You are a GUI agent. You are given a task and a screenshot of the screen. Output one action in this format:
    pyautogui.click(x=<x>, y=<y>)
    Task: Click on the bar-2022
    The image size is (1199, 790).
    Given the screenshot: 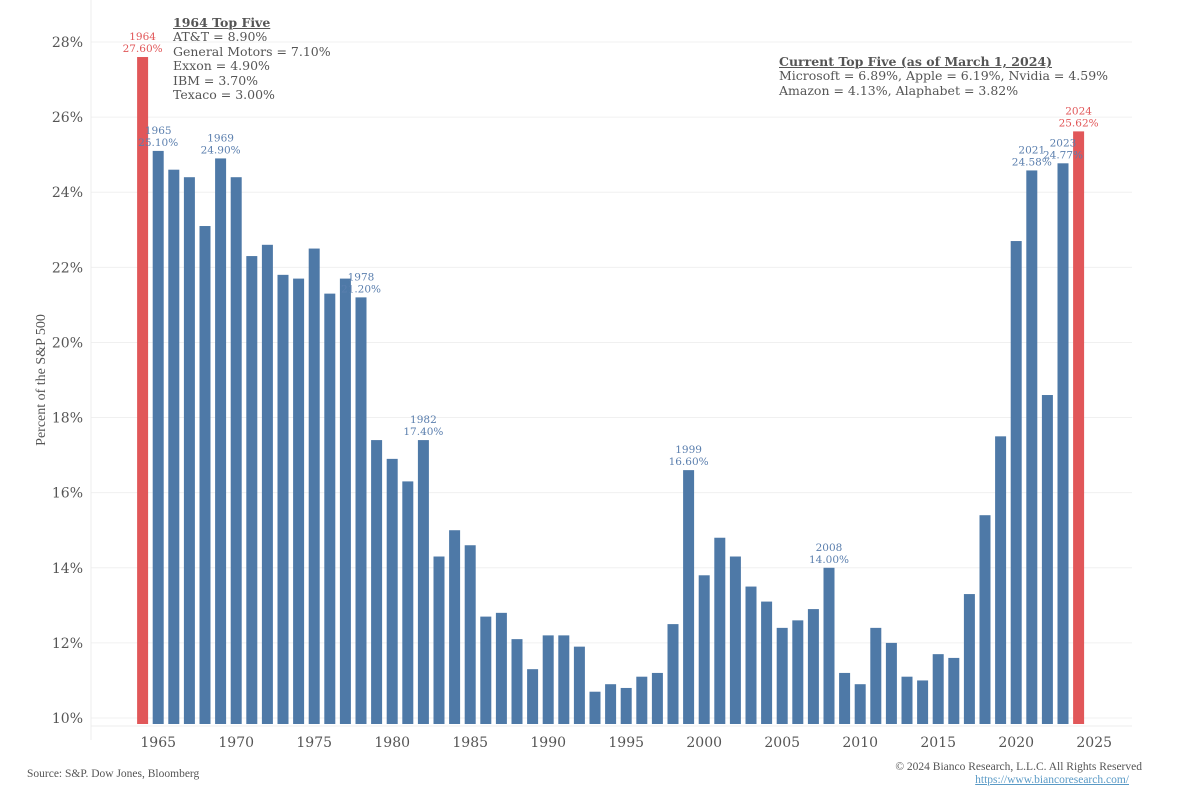 What is the action you would take?
    pyautogui.click(x=1047, y=559)
    